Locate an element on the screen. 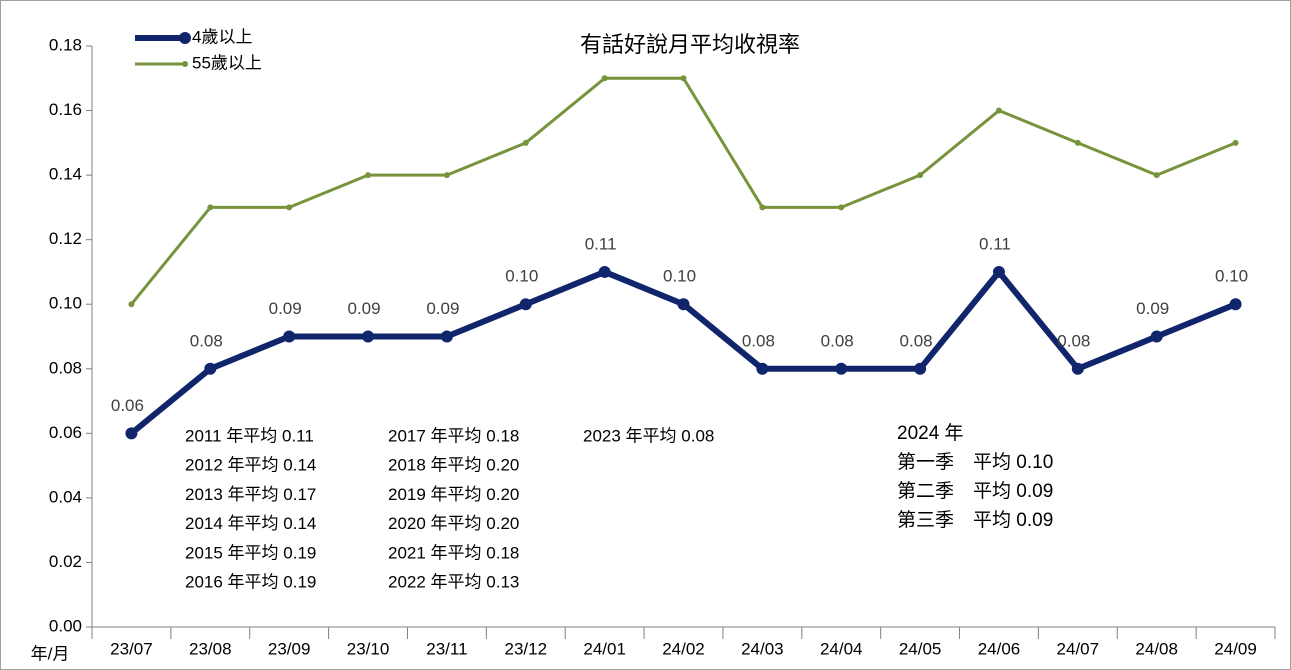 This screenshot has height=670, width=1291. legend-label: 55歲以上 is located at coordinates (227, 62).